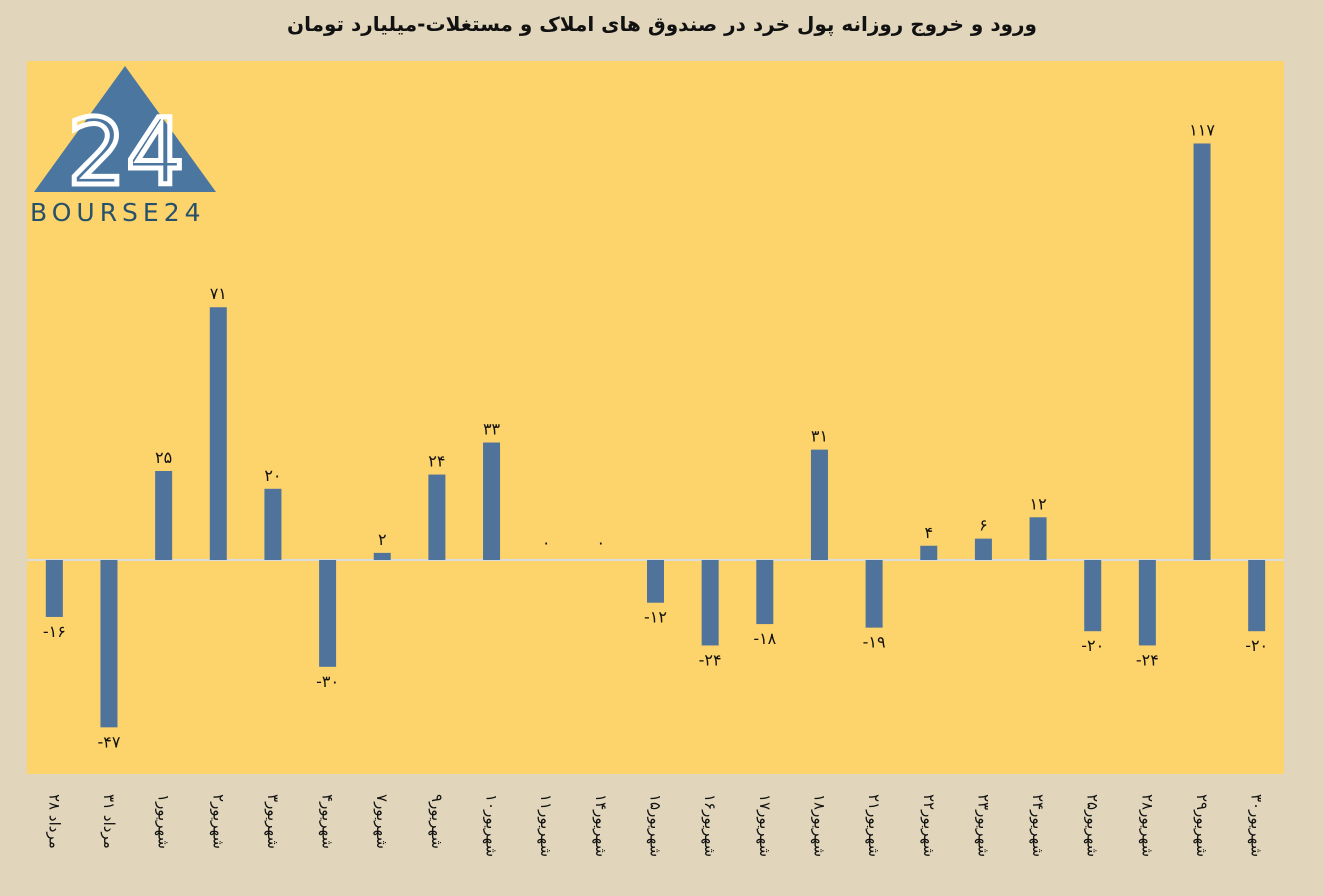  I want to click on data-label: ۳۱, so click(819, 436).